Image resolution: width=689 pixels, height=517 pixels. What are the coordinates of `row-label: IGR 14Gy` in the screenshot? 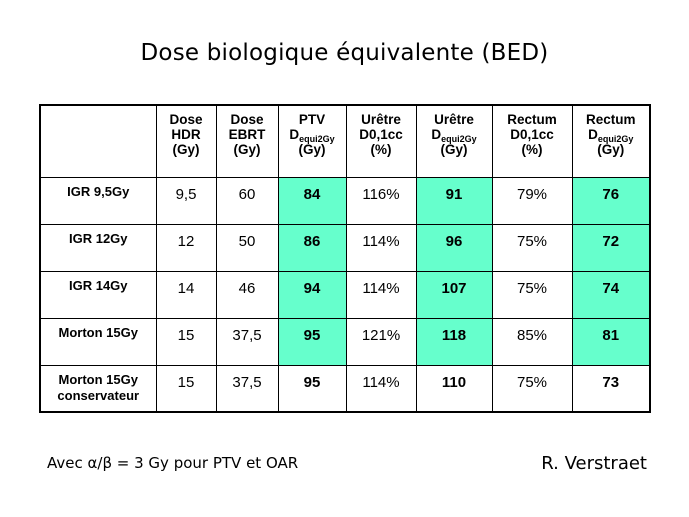 It's located at (98, 294).